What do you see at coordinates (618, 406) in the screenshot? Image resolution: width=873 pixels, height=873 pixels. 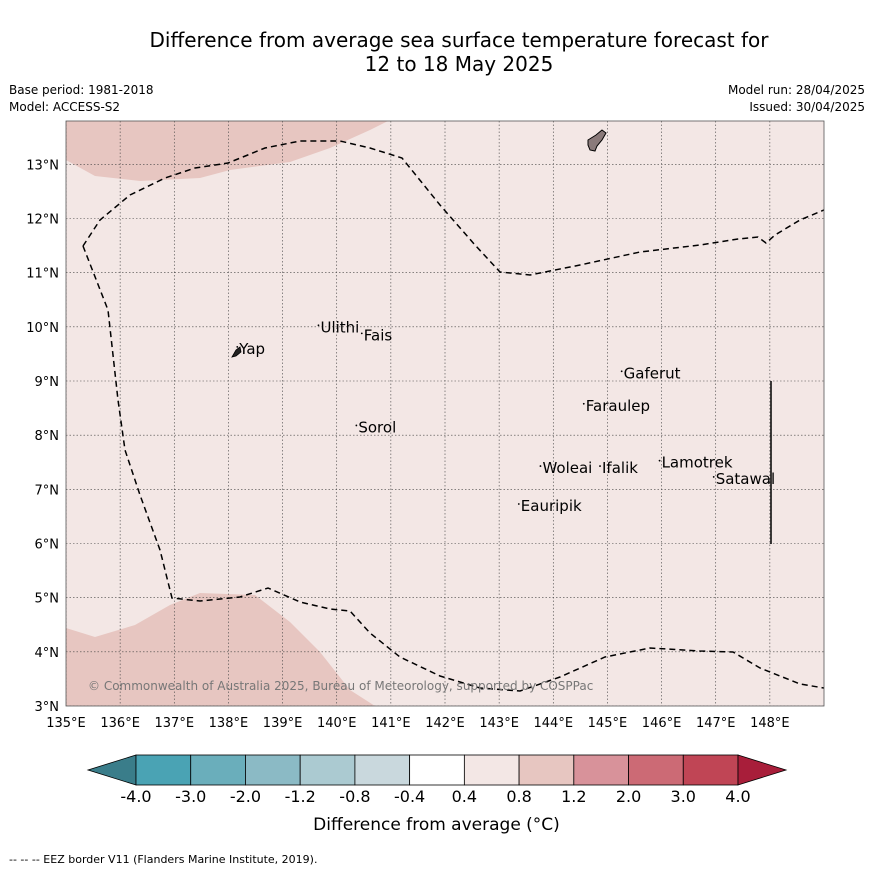 I see `place-label: Faraulep` at bounding box center [618, 406].